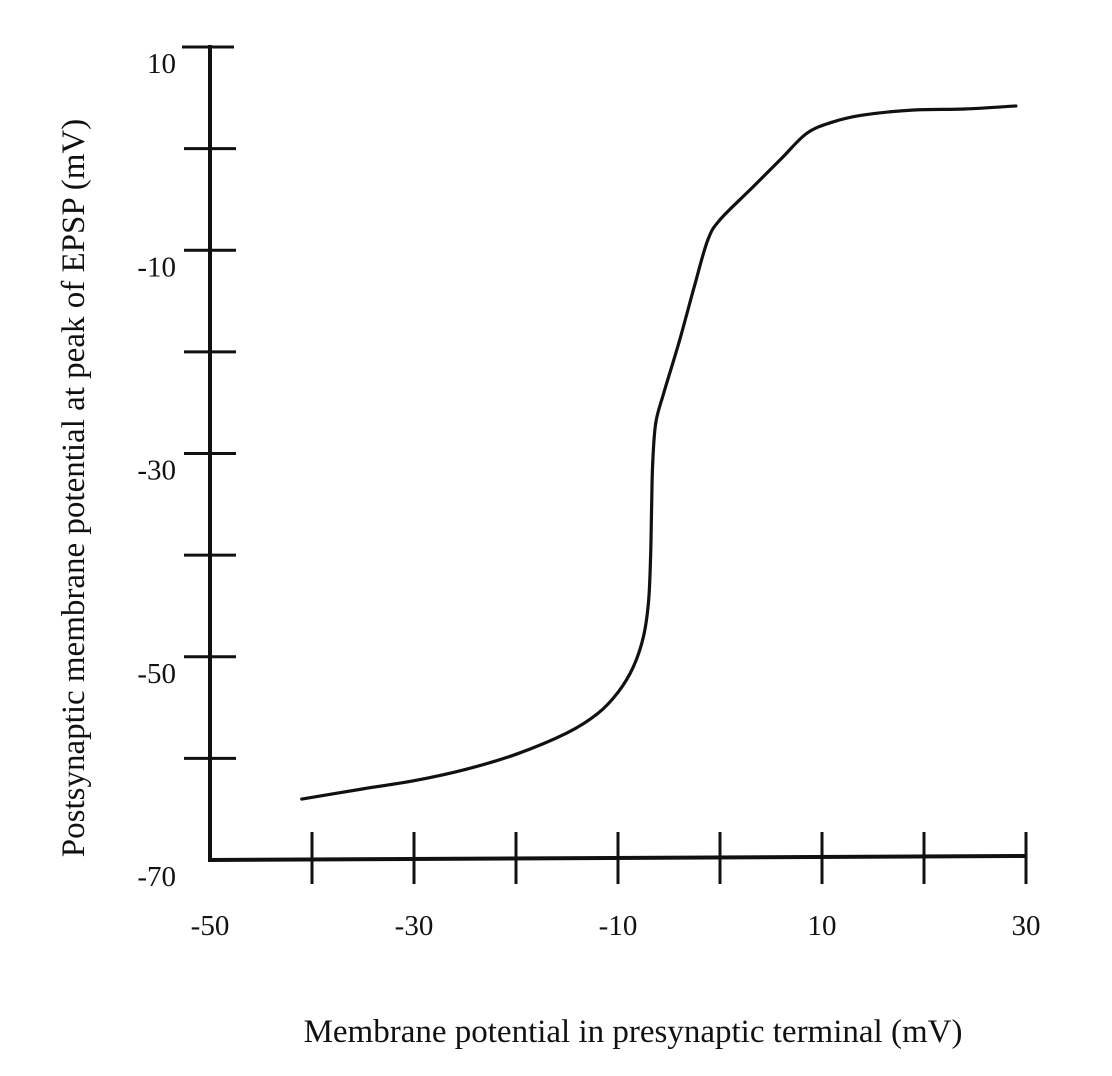  Describe the element at coordinates (1026, 926) in the screenshot. I see `x-tick-label: 30` at that location.